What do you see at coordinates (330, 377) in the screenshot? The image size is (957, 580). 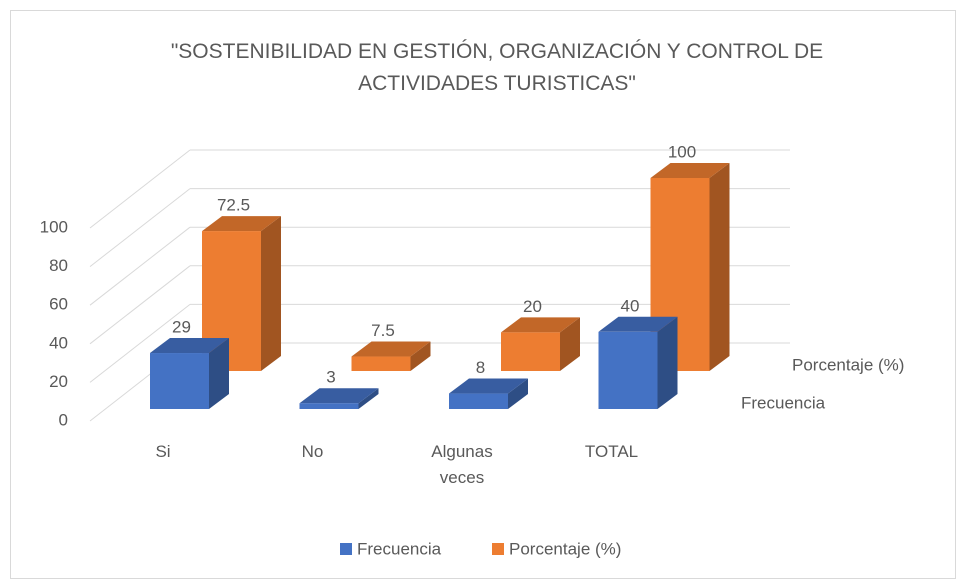 I see `data-label: 3` at bounding box center [330, 377].